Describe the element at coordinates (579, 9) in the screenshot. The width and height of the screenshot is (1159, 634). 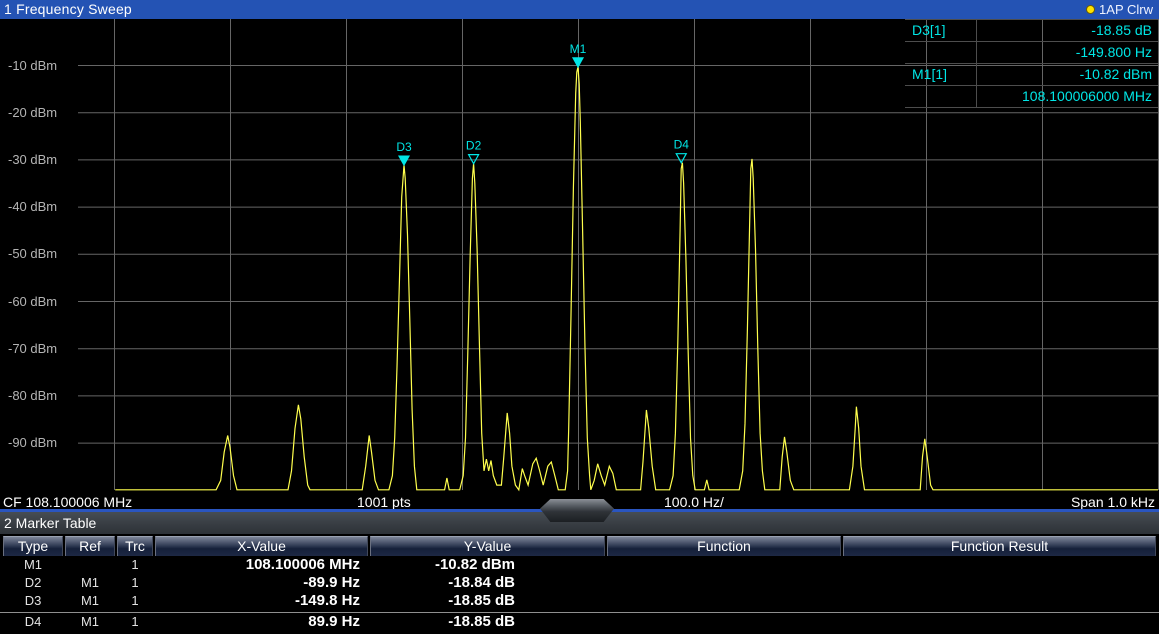
I see `window1-titlebar: 1 Frequency Sweep 1AP Clrw` at that location.